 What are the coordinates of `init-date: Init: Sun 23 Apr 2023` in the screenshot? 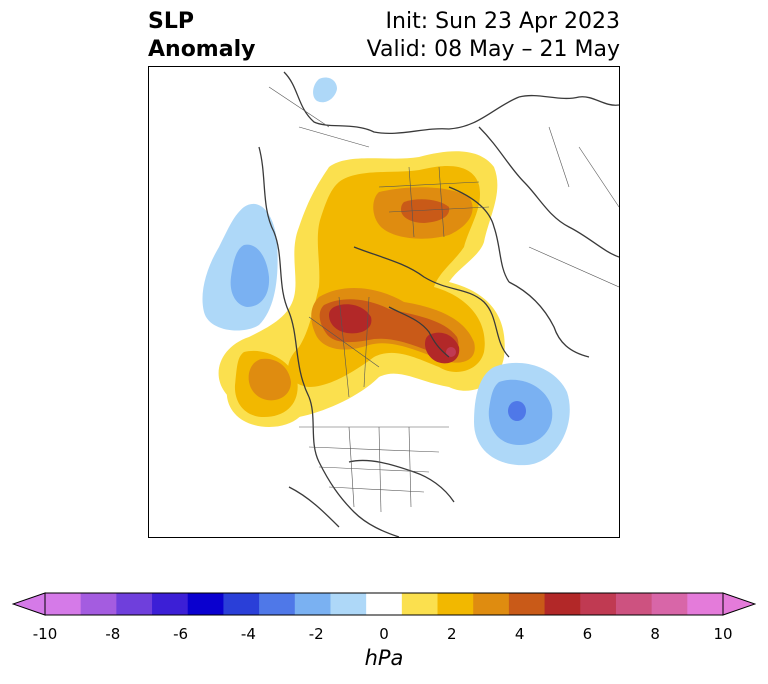 It's located at (502, 21).